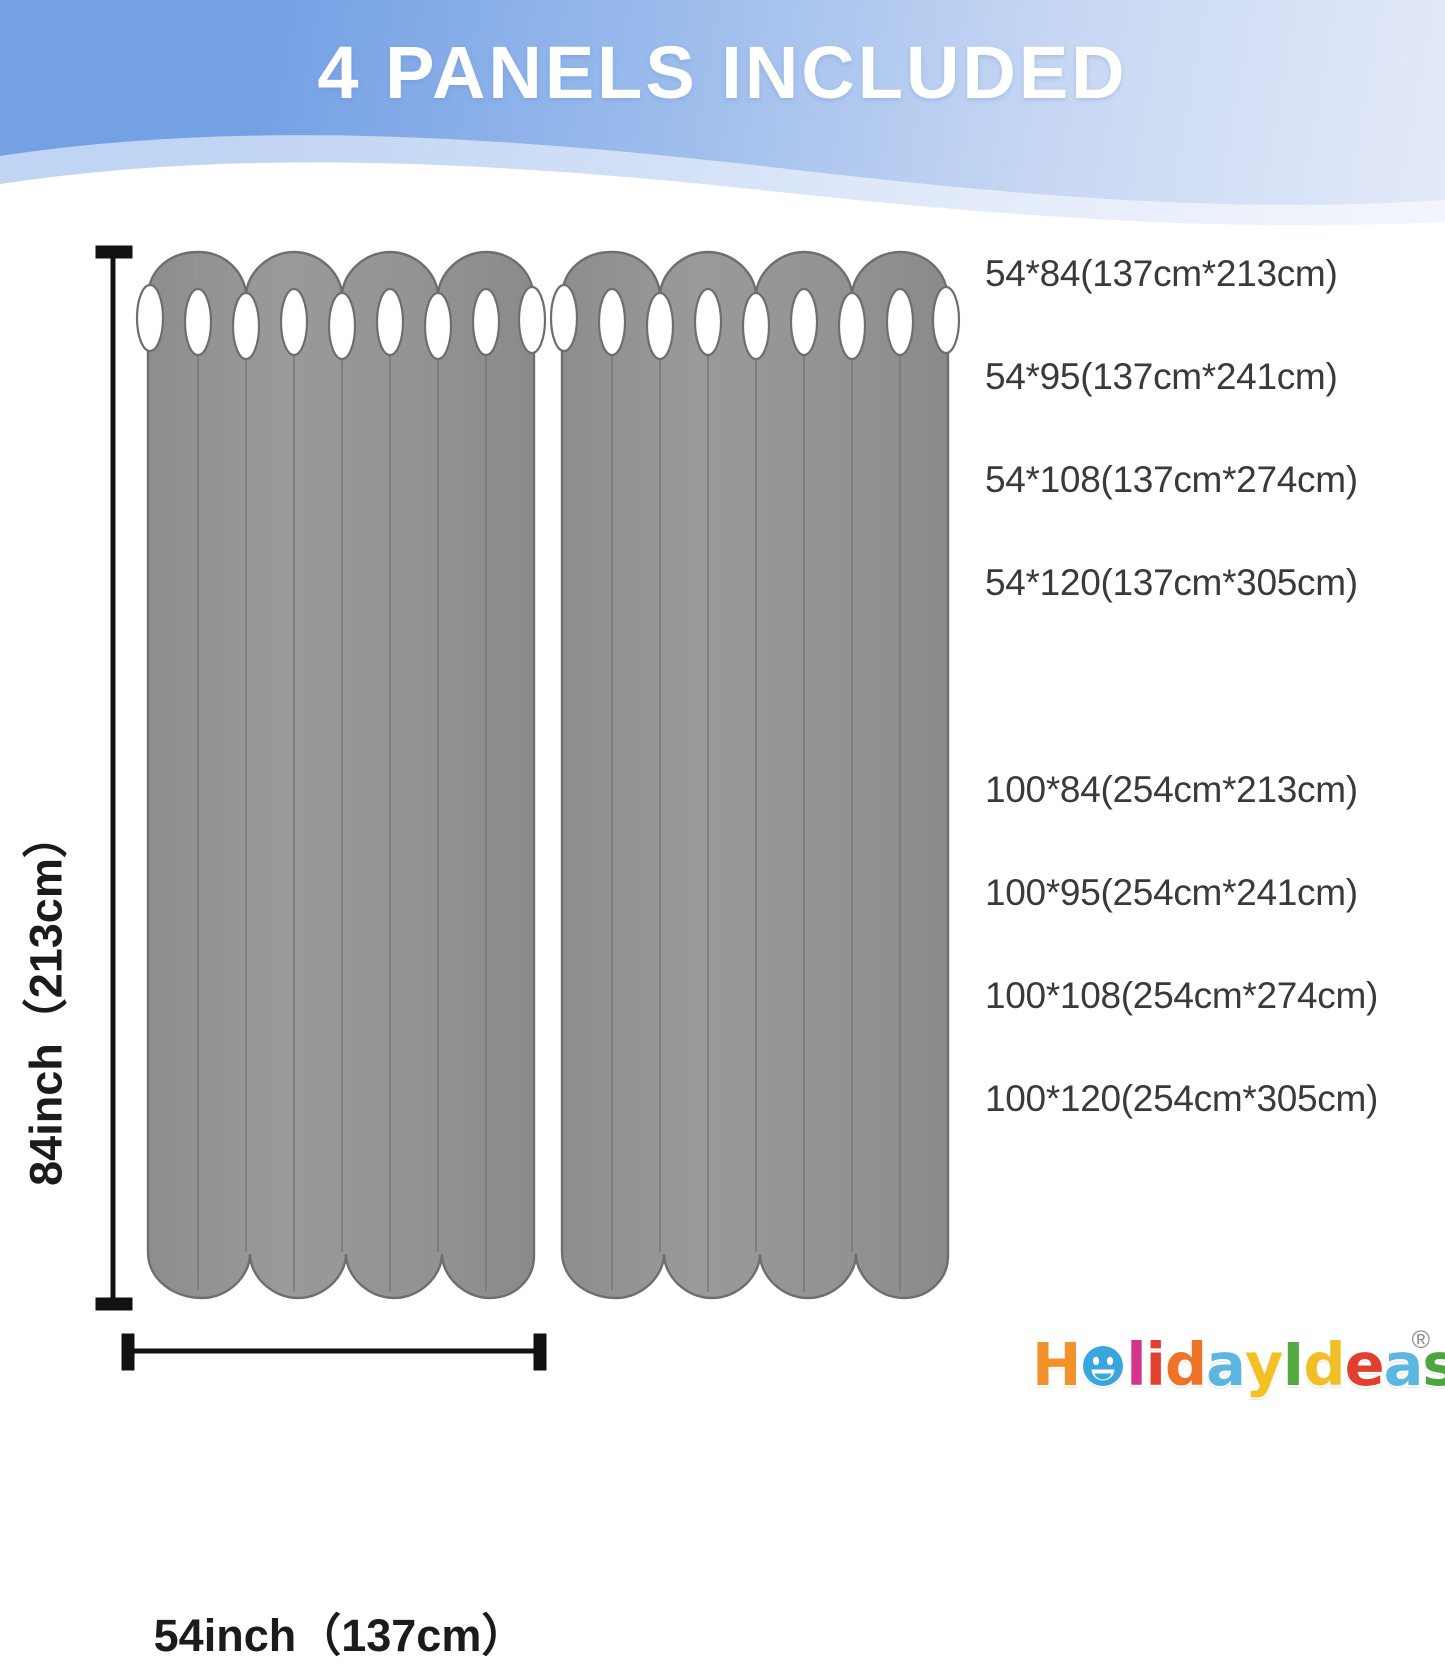 The height and width of the screenshot is (1664, 1445). I want to click on width-dimension-label: 54inch（137cm）, so click(340, 1635).